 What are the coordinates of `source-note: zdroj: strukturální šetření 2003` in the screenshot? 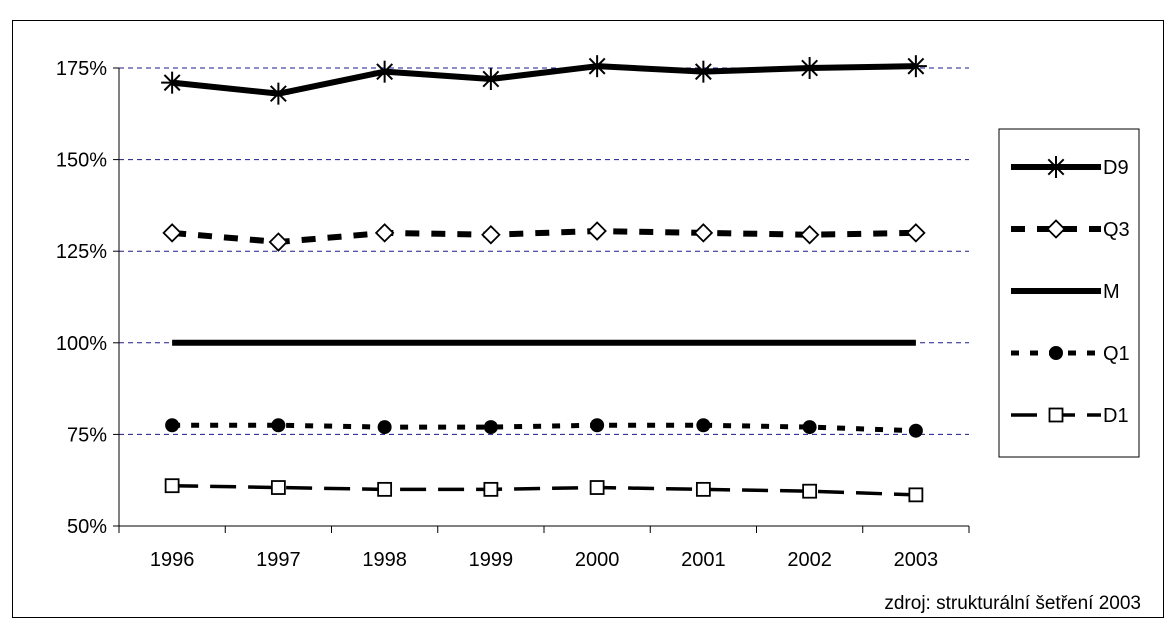 It's located at (1012, 603).